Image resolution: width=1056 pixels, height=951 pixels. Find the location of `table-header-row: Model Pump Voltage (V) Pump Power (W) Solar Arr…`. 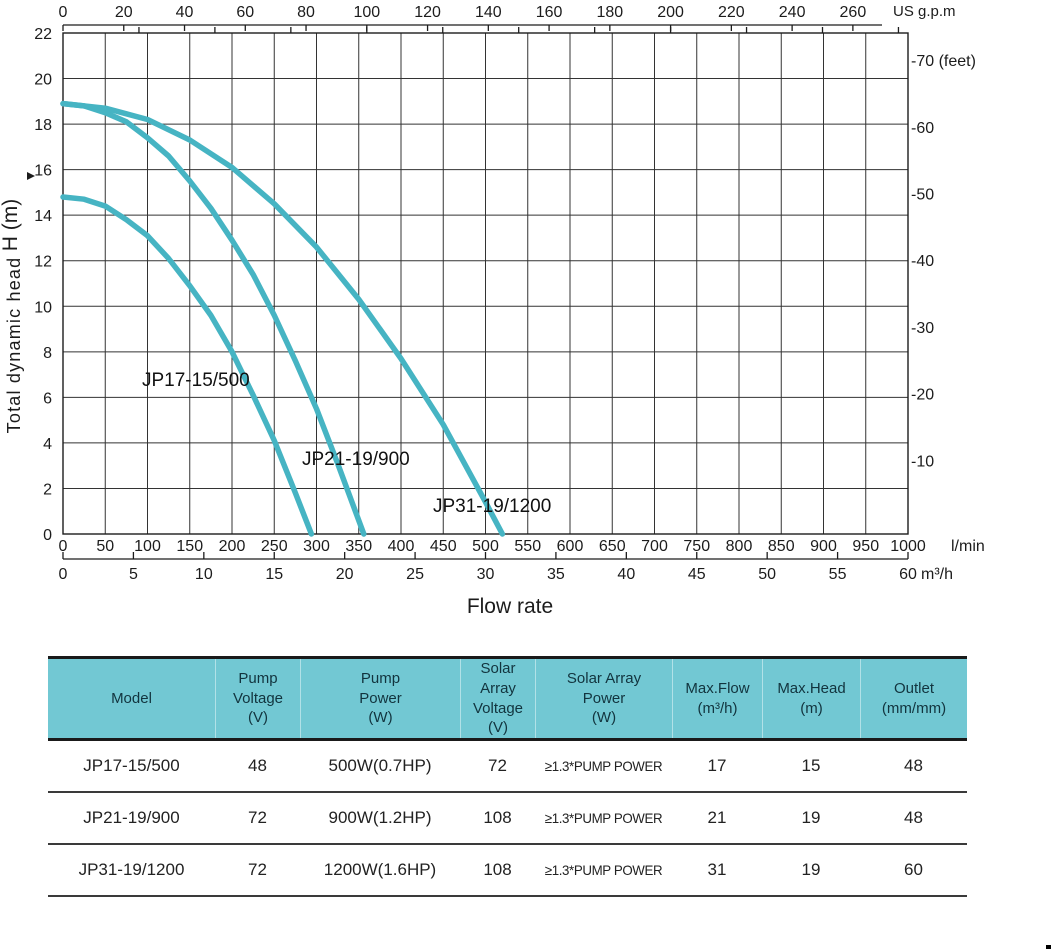

table-header-row: Model Pump Voltage (V) Pump Power (W) Solar Arr… is located at coordinates (507, 700).